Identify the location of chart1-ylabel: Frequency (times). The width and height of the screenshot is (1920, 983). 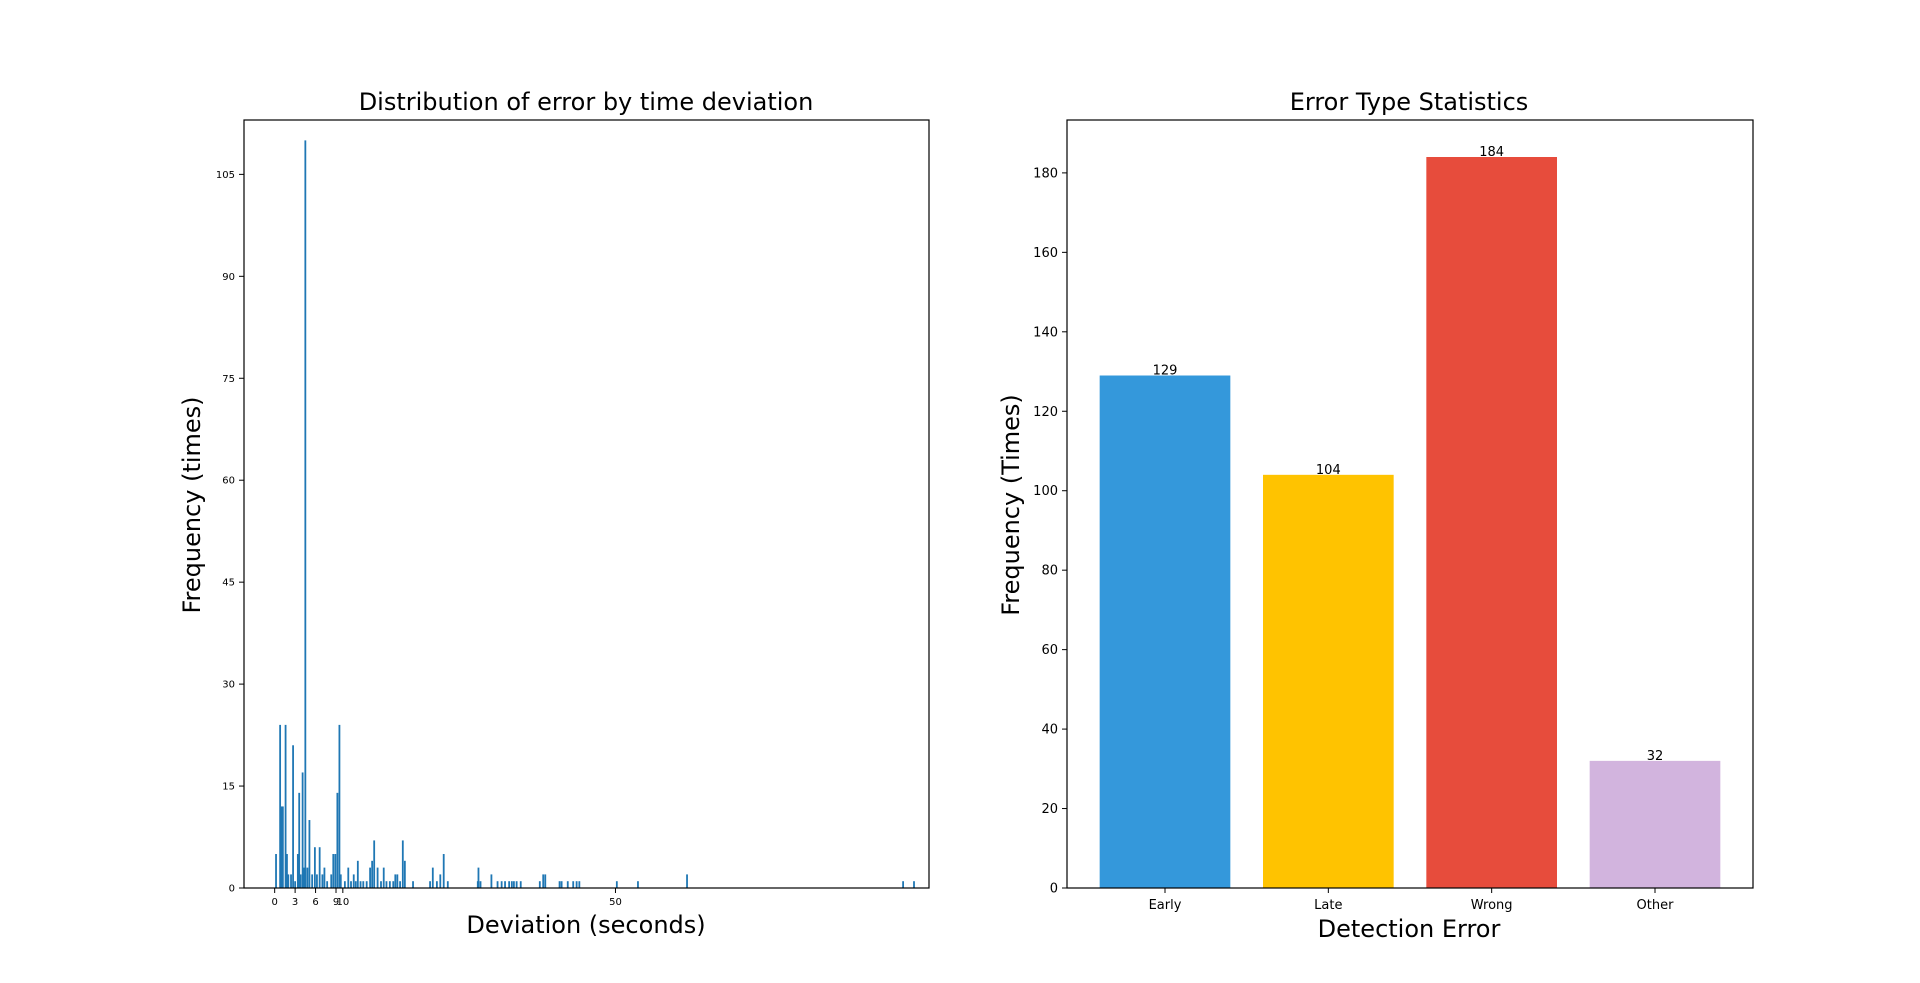
(192, 504).